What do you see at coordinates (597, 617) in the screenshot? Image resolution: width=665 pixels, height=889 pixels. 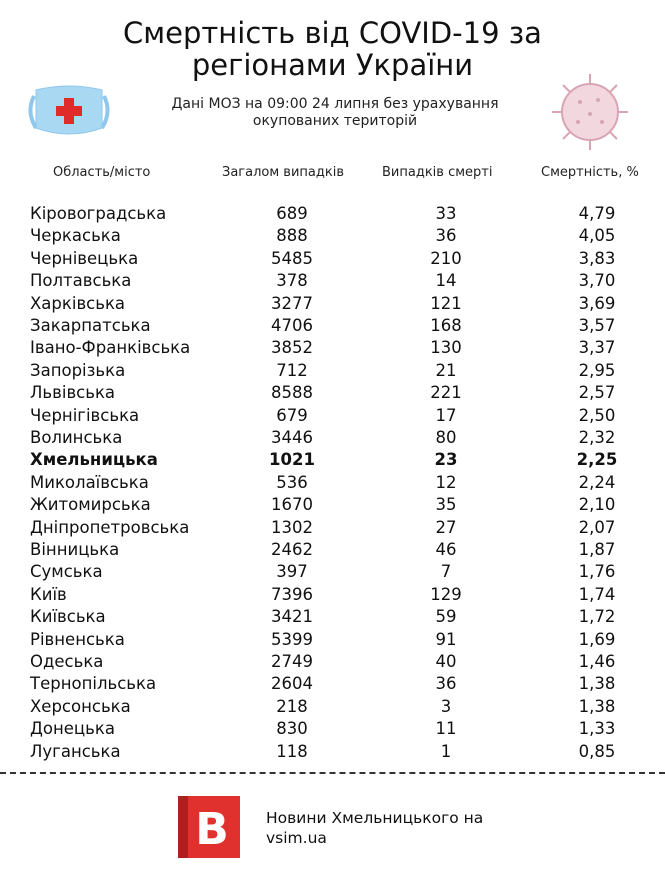 I see `table-cell: 1,72` at bounding box center [597, 617].